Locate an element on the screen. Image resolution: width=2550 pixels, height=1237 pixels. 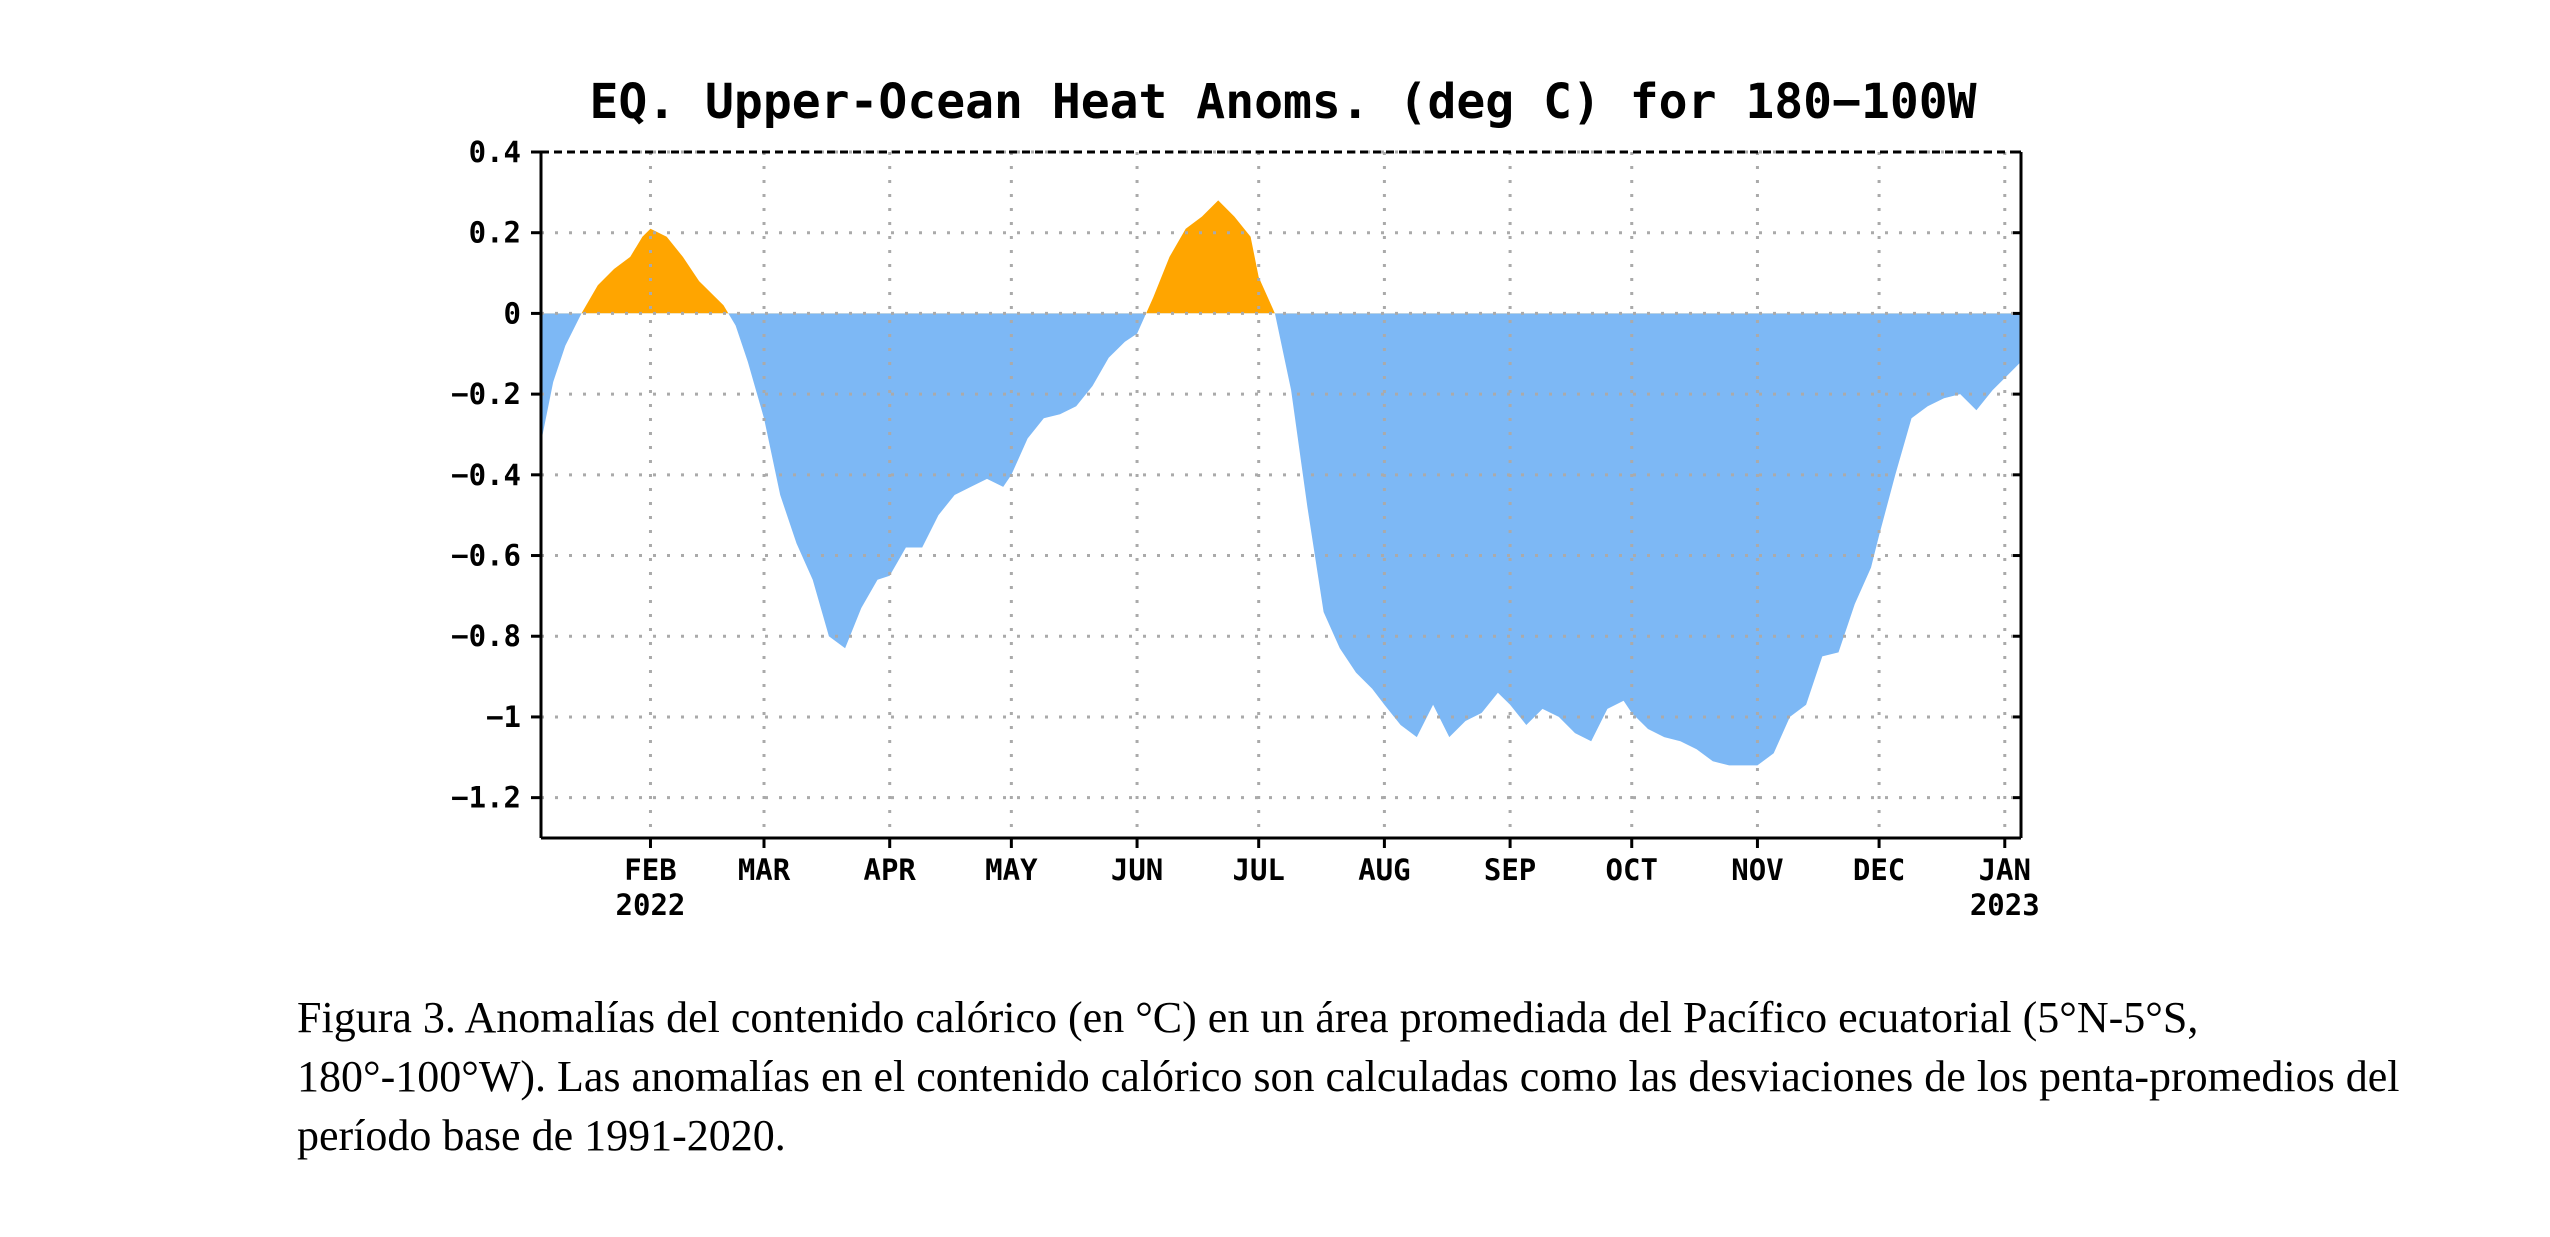
x-tick-label: MAY is located at coordinates (1011, 870).